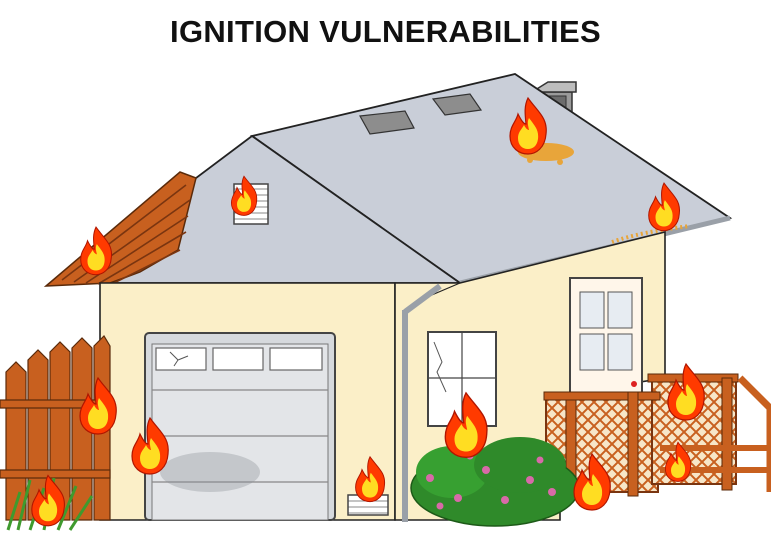 Image resolution: width=771 pixels, height=538 pixels. What do you see at coordinates (495, 481) in the screenshot?
I see `shrub` at bounding box center [495, 481].